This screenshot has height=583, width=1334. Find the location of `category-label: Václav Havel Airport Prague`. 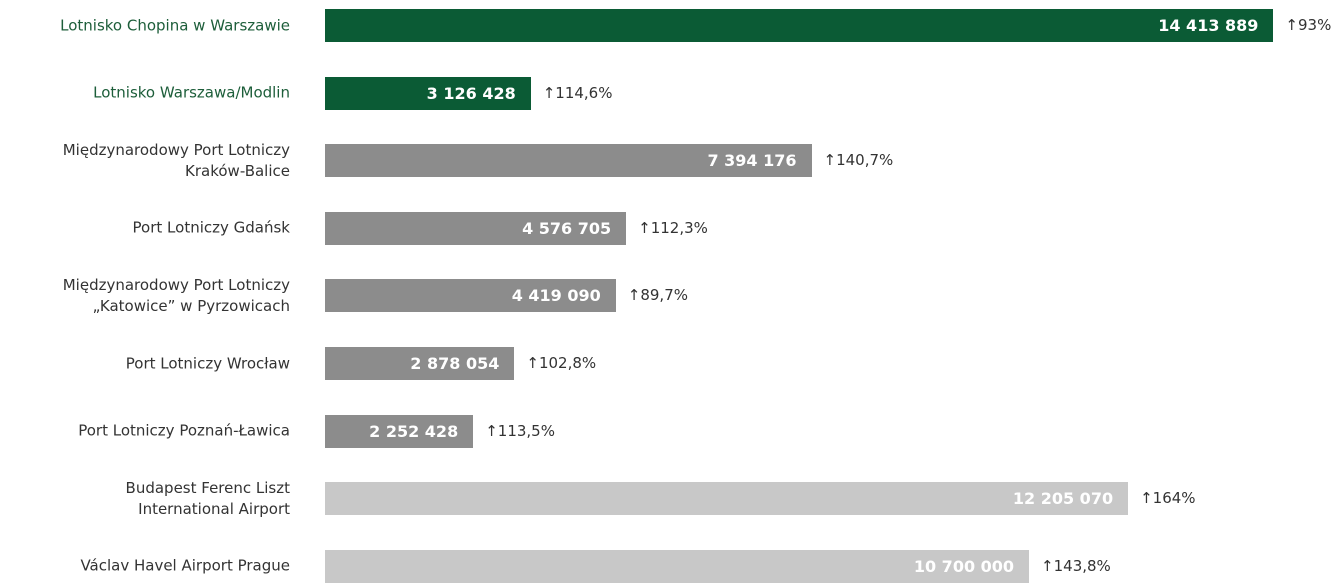

category-label: Václav Havel Airport Prague is located at coordinates (185, 565).